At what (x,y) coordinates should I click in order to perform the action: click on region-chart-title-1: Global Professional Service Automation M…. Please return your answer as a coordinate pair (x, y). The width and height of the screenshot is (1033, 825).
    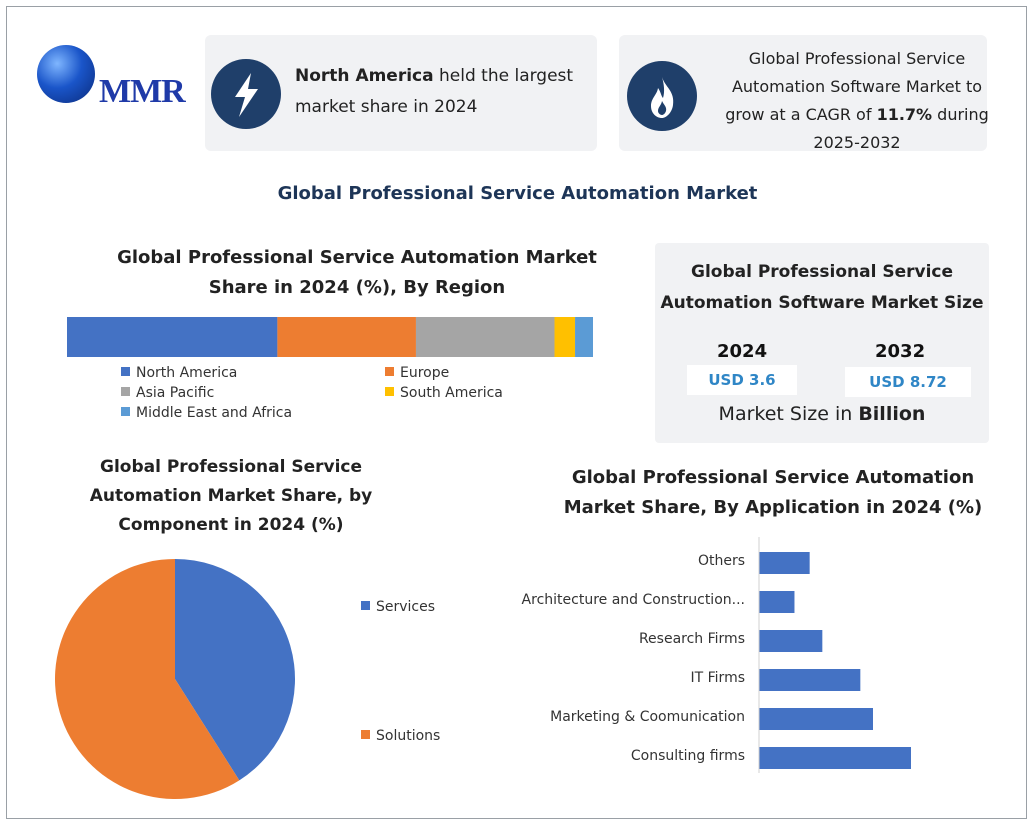
    Looking at the image, I should click on (357, 257).